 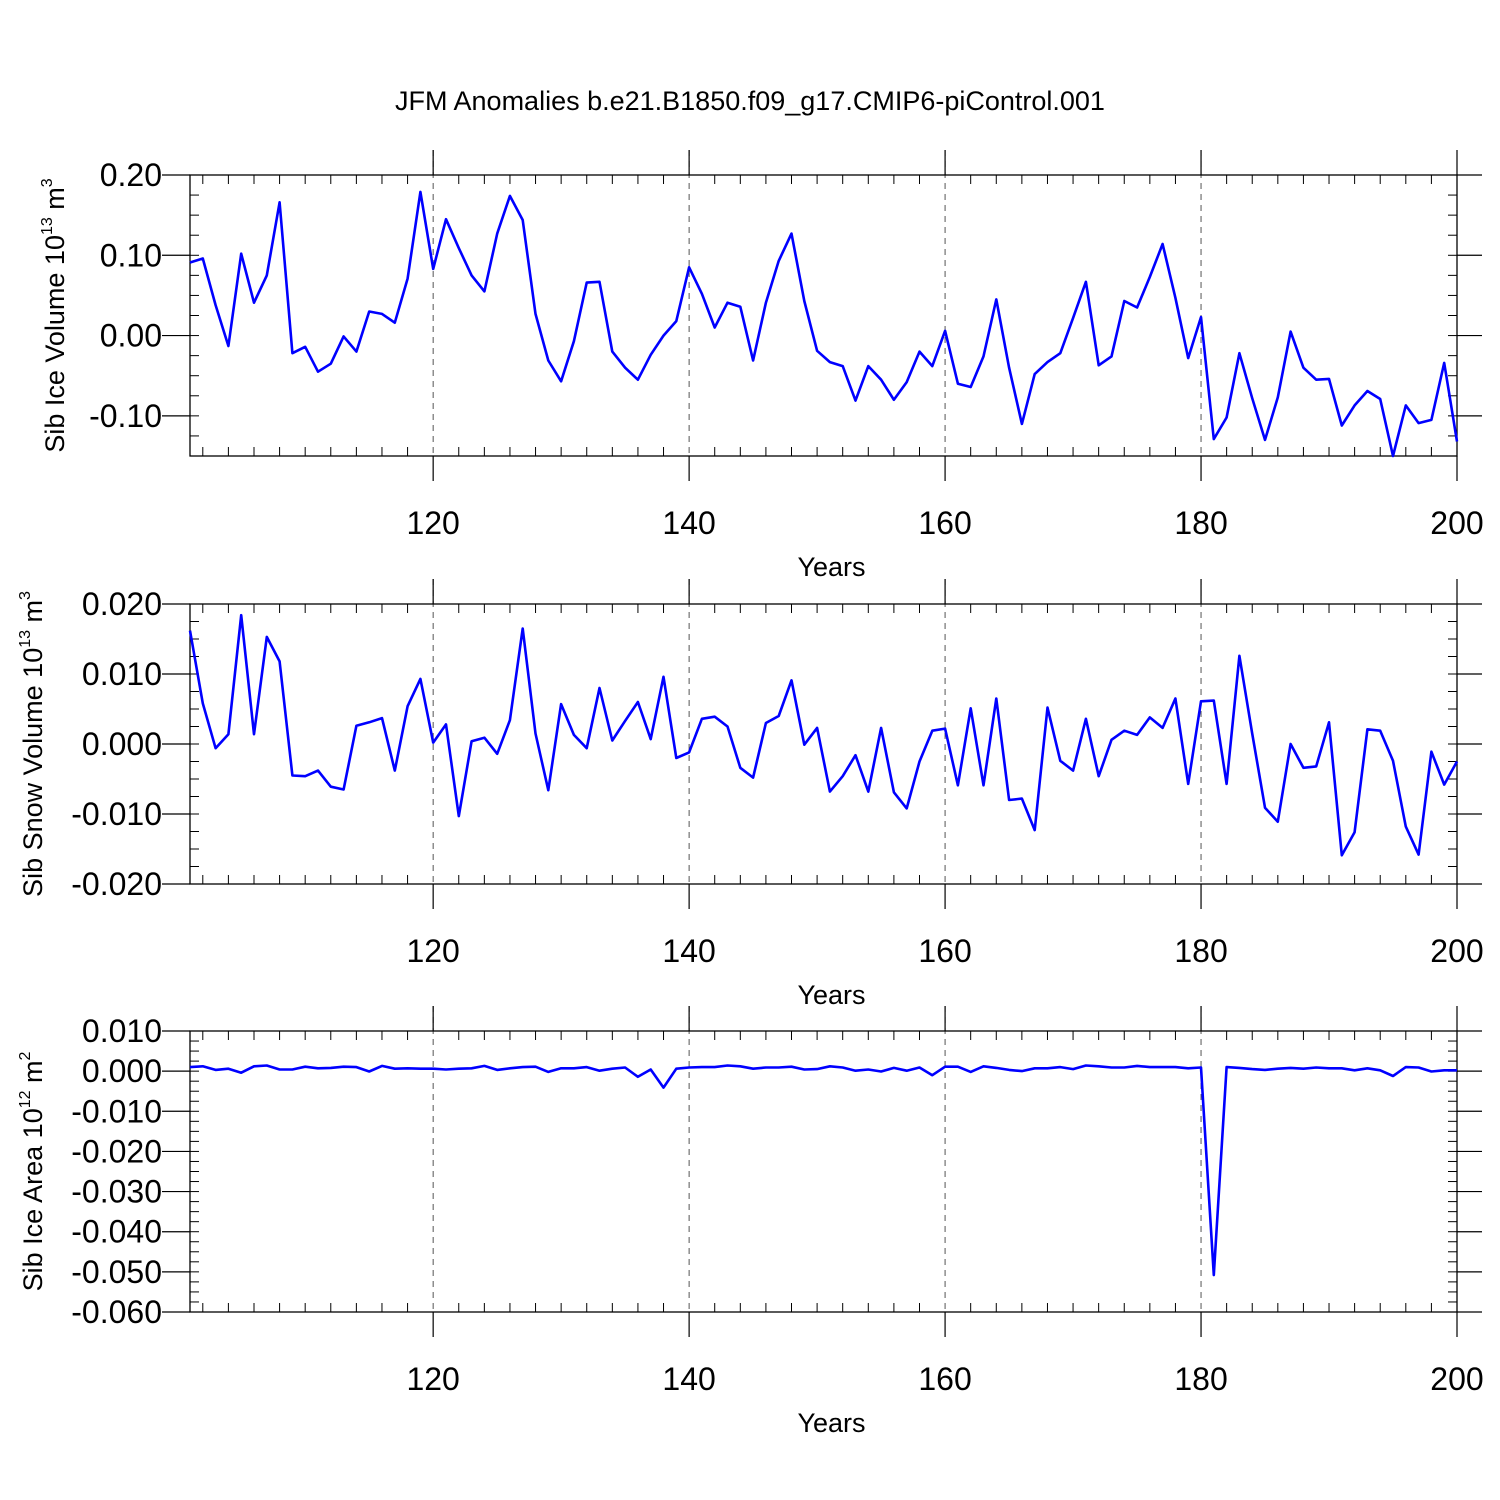 I want to click on y-tick-label: 0.10, so click(x=131, y=255).